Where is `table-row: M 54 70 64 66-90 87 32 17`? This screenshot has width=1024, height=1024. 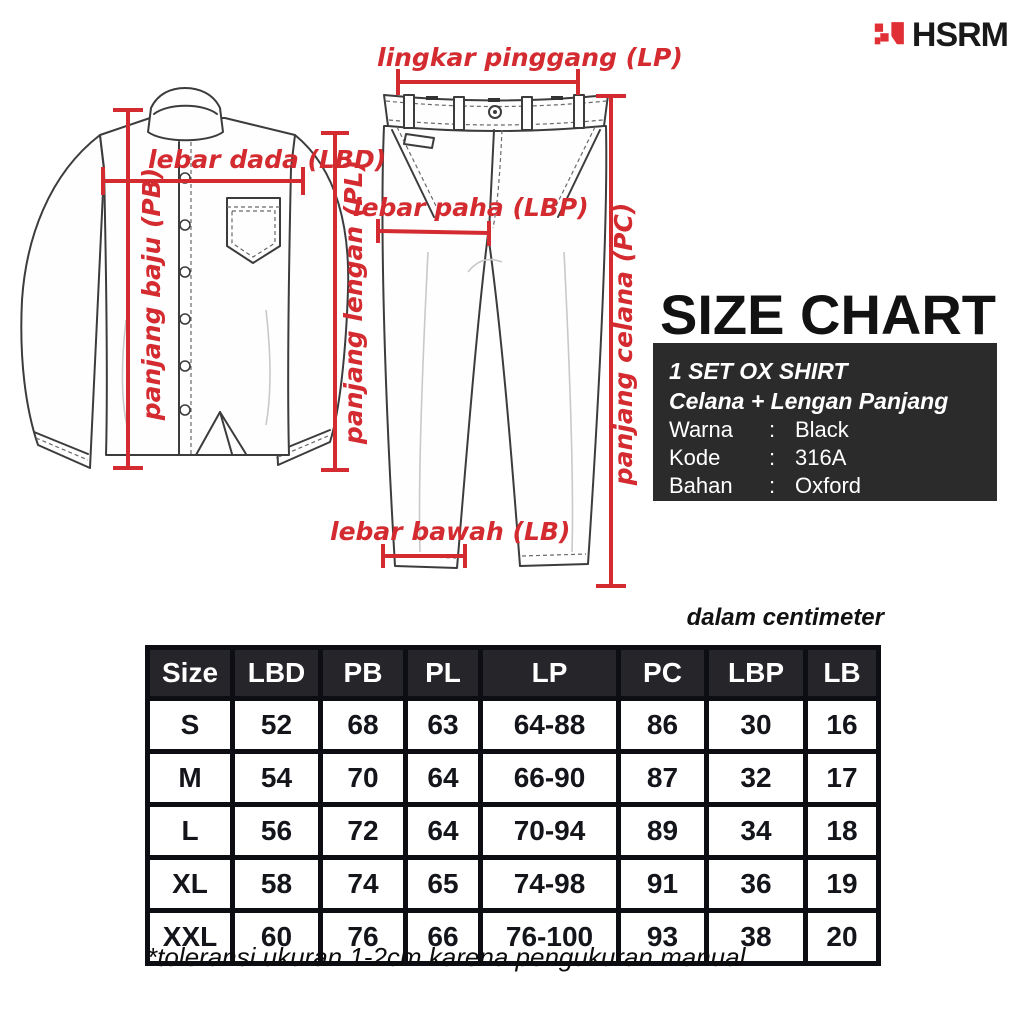
table-row: M 54 70 64 66-90 87 32 17 is located at coordinates (513, 778).